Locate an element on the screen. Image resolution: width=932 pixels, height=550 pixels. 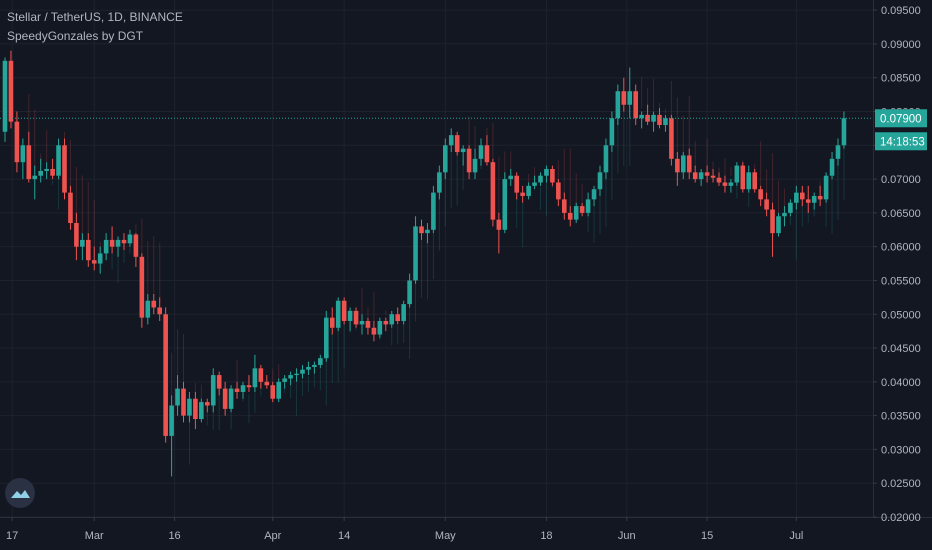
symbol-legend: Stellar / TetherUS, 1D, BINANCE is located at coordinates (95, 17).